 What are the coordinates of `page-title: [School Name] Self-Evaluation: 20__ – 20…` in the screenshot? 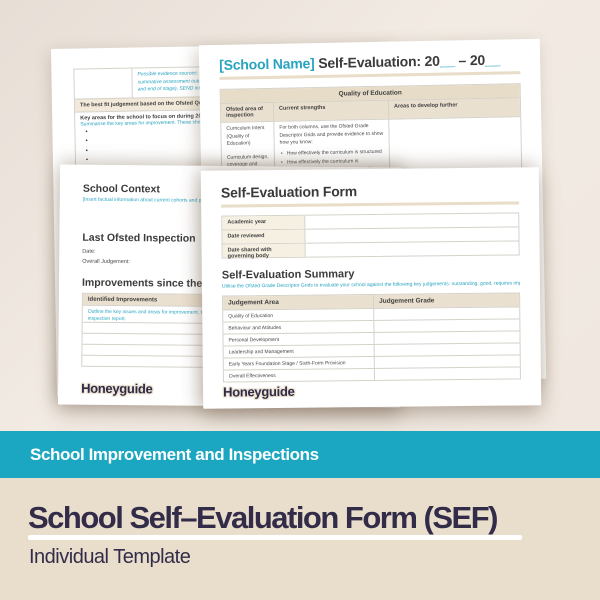 It's located at (369, 62).